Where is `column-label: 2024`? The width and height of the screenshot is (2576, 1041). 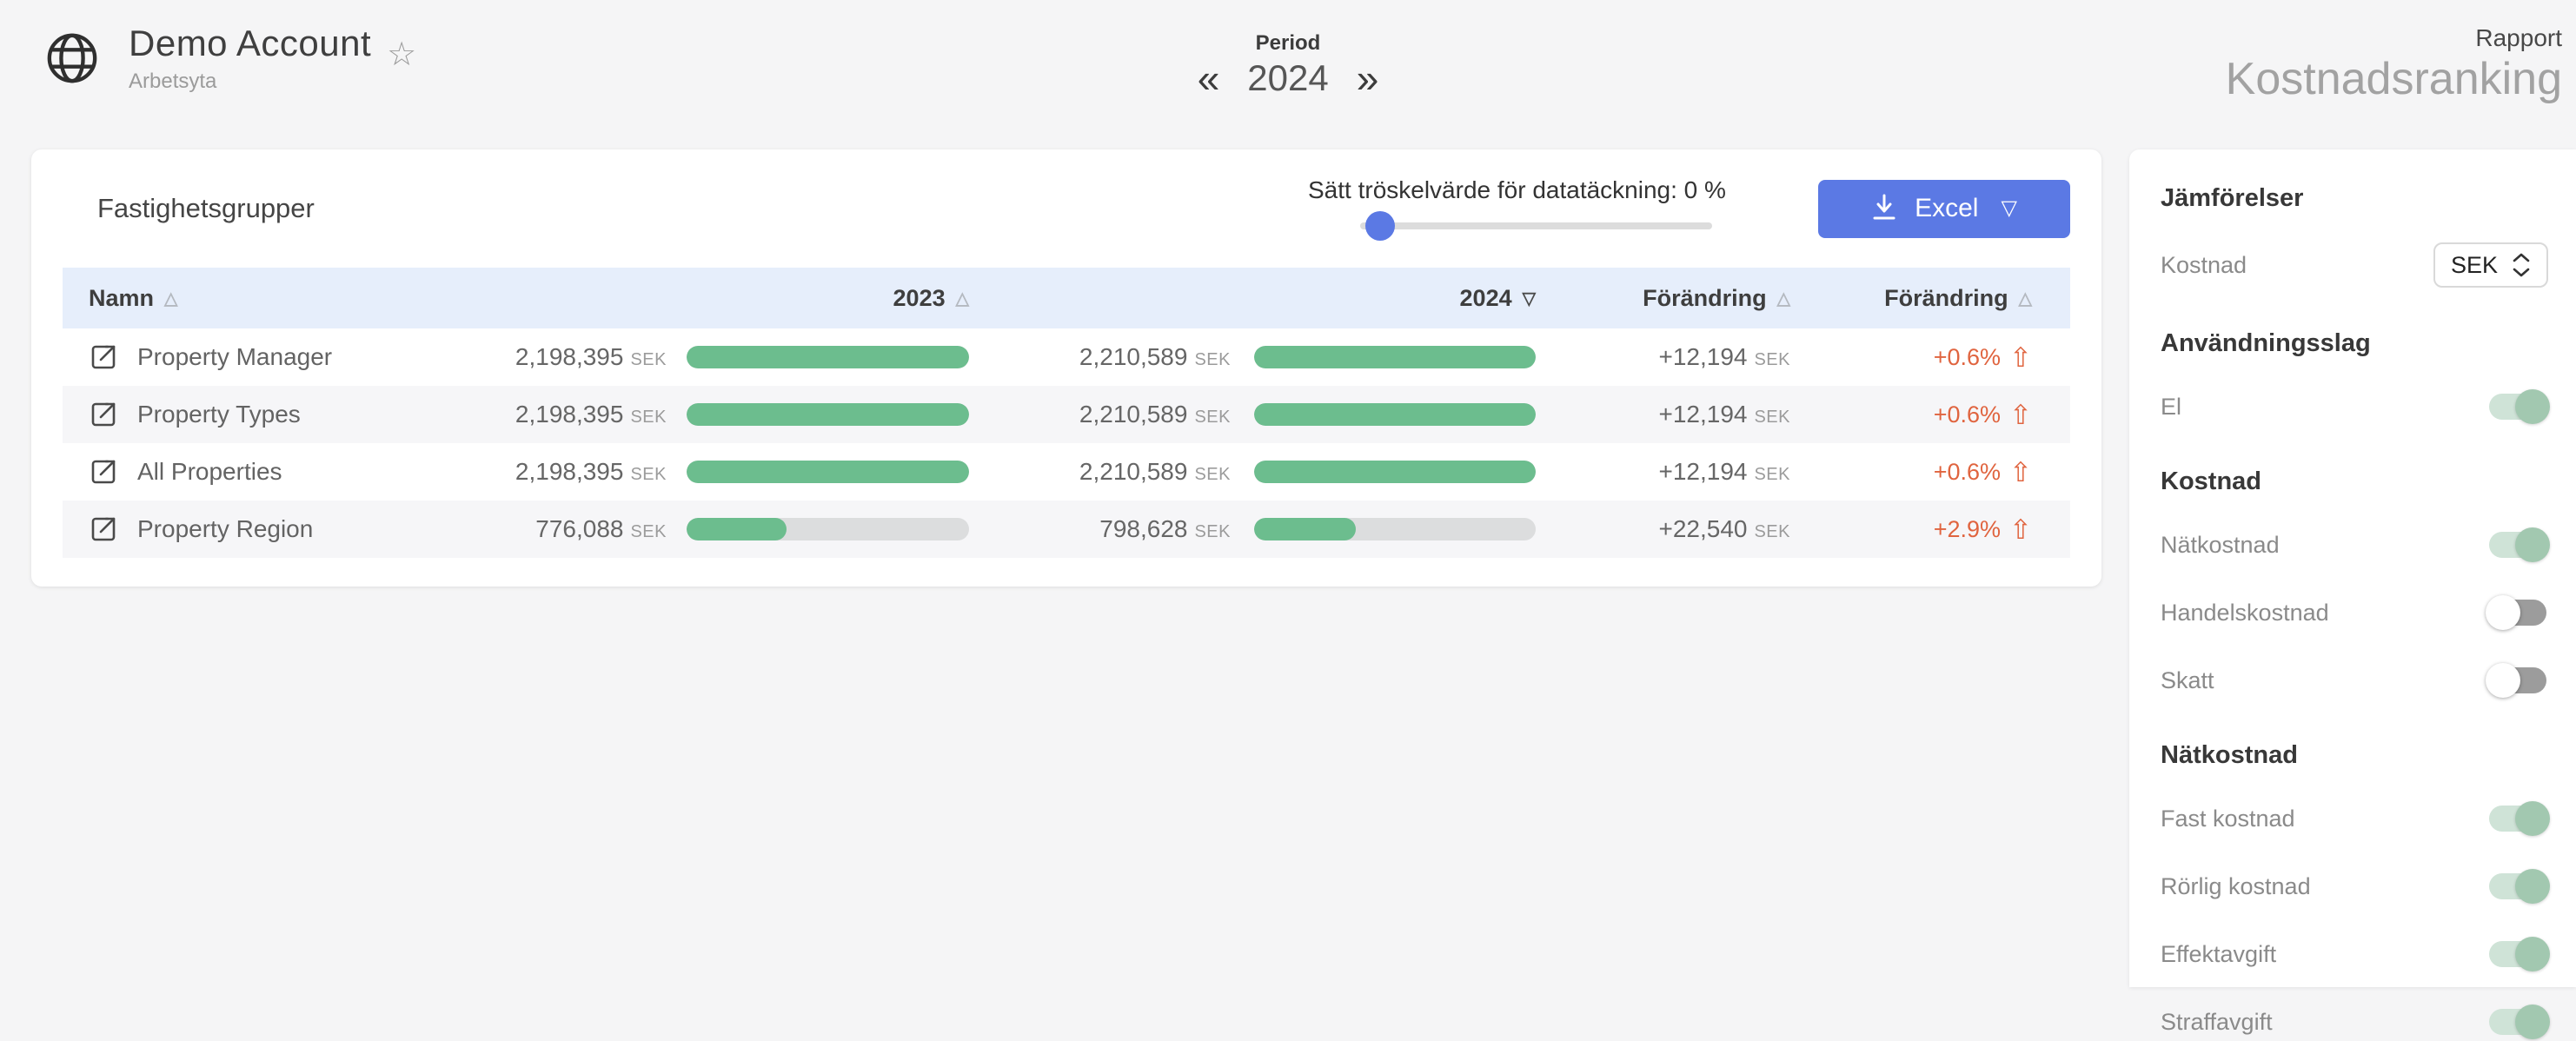 column-label: 2024 is located at coordinates (1485, 297).